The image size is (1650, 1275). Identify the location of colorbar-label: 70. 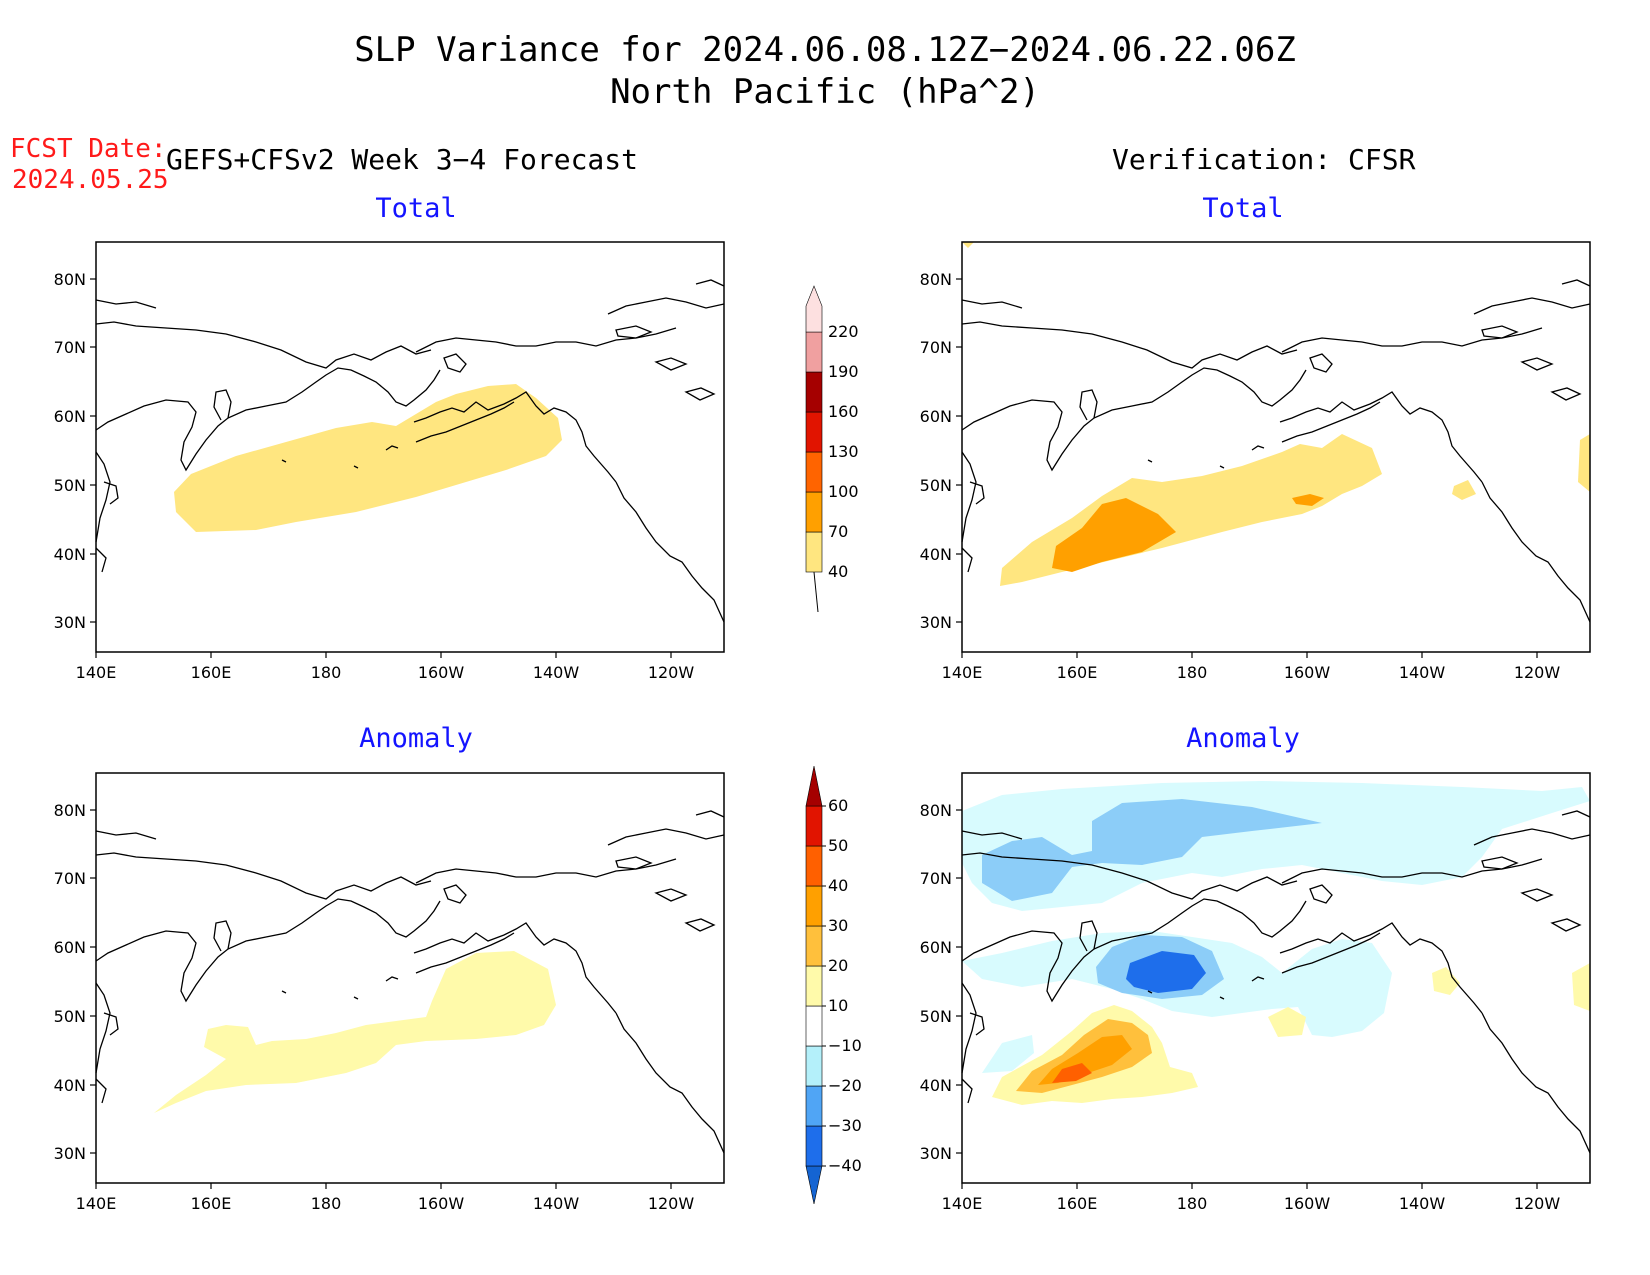
(838, 531).